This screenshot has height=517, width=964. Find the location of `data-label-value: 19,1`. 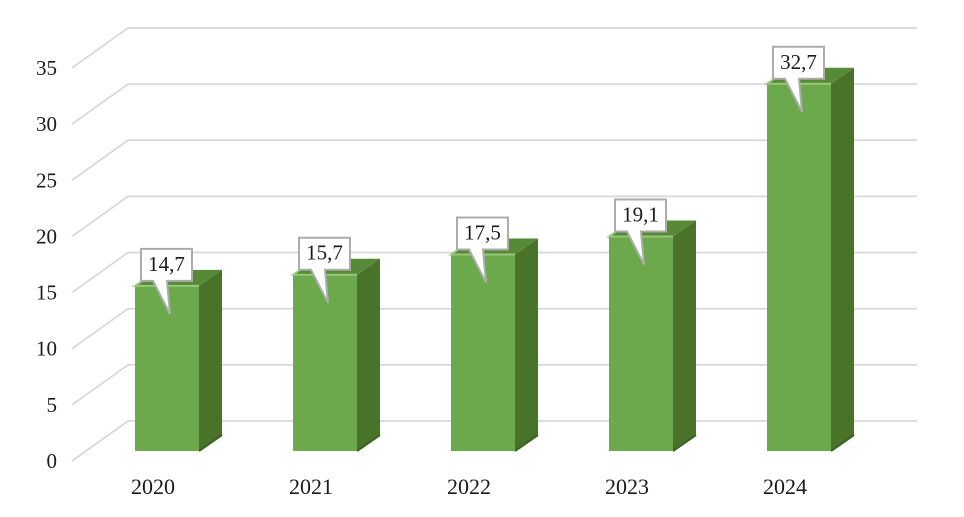

data-label-value: 19,1 is located at coordinates (640, 215).